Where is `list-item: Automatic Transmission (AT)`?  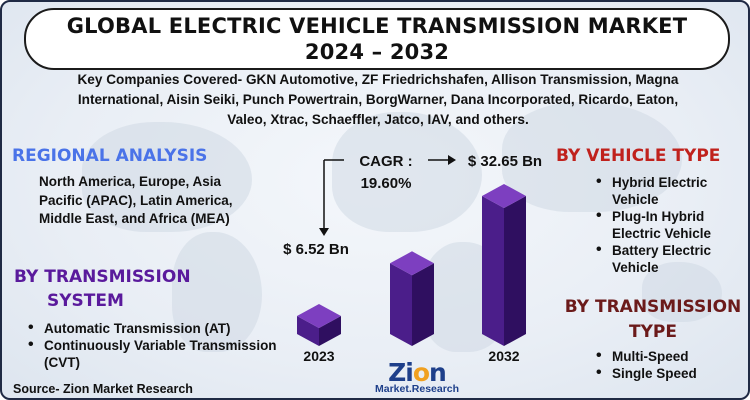 list-item: Automatic Transmission (AT) is located at coordinates (162, 328).